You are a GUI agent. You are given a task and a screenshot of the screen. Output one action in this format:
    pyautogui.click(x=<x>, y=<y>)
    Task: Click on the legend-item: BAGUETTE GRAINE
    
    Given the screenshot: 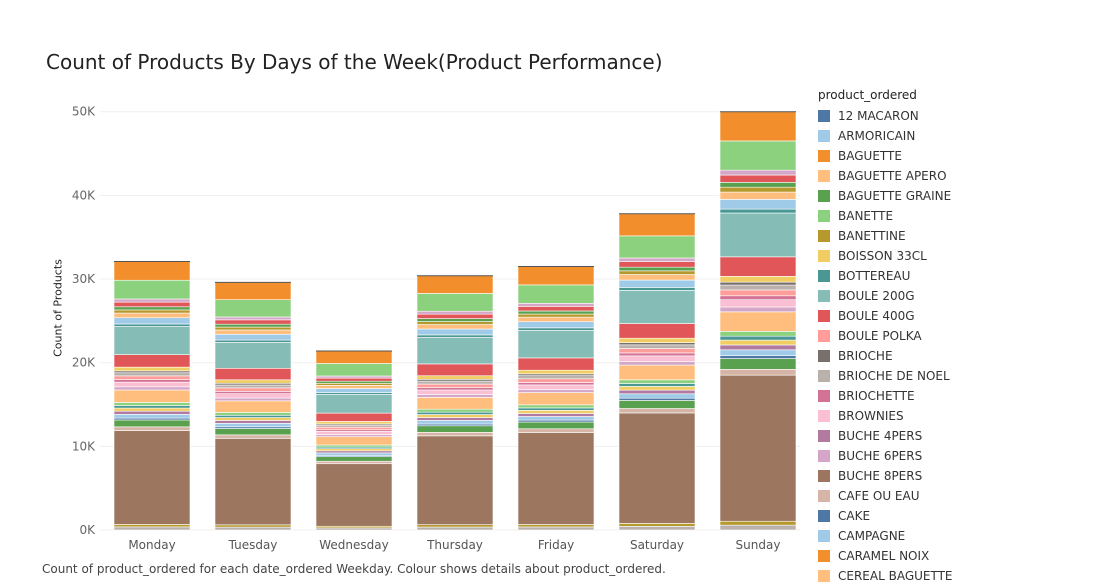 What is the action you would take?
    pyautogui.click(x=963, y=196)
    